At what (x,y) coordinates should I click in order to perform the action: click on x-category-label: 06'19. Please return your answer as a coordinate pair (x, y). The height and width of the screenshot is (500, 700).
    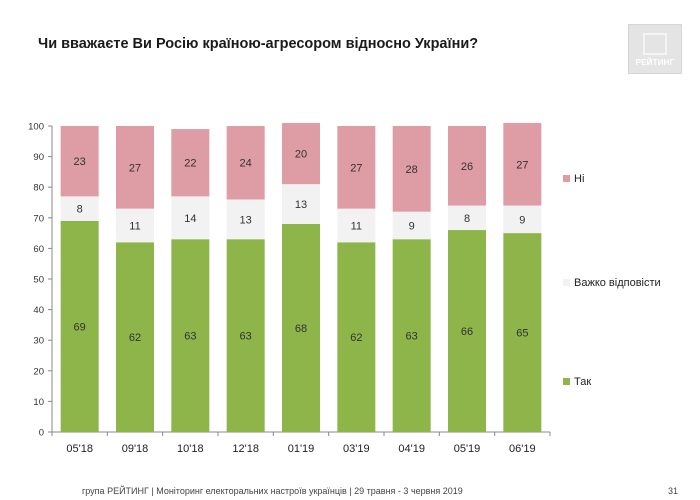
    Looking at the image, I should click on (522, 449).